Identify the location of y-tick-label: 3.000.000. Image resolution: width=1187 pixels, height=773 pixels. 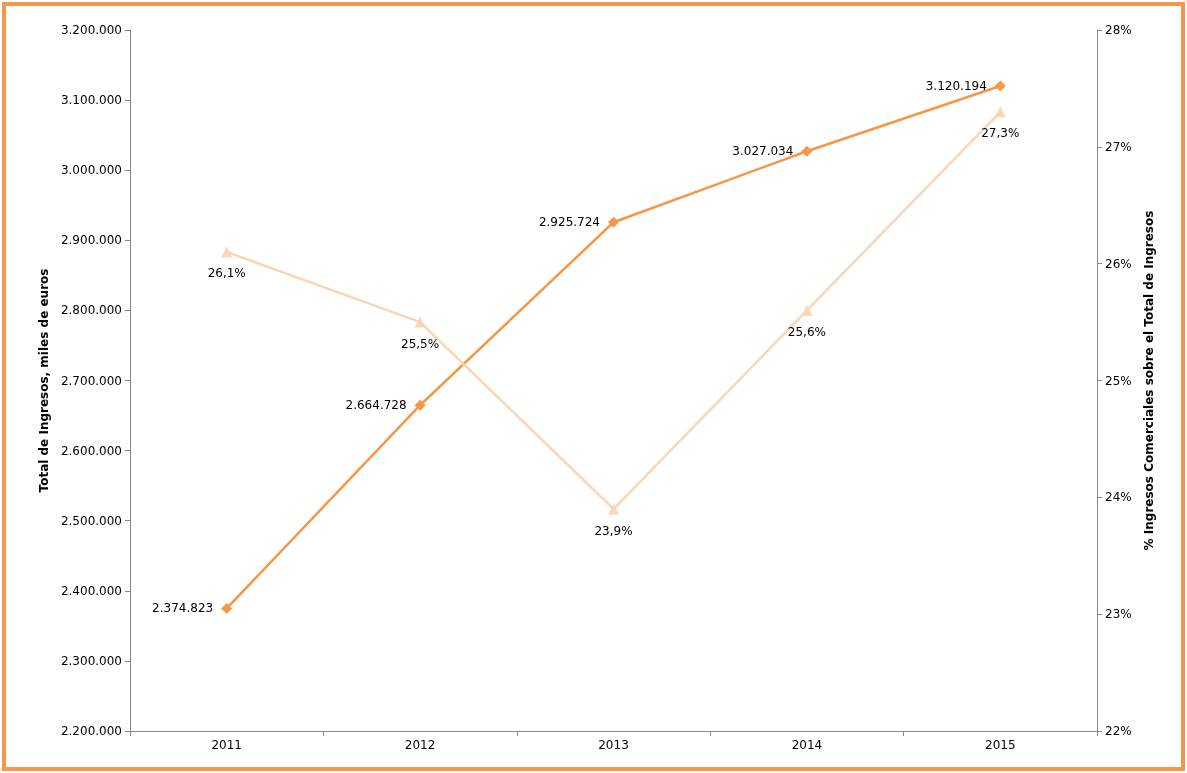
(91, 170).